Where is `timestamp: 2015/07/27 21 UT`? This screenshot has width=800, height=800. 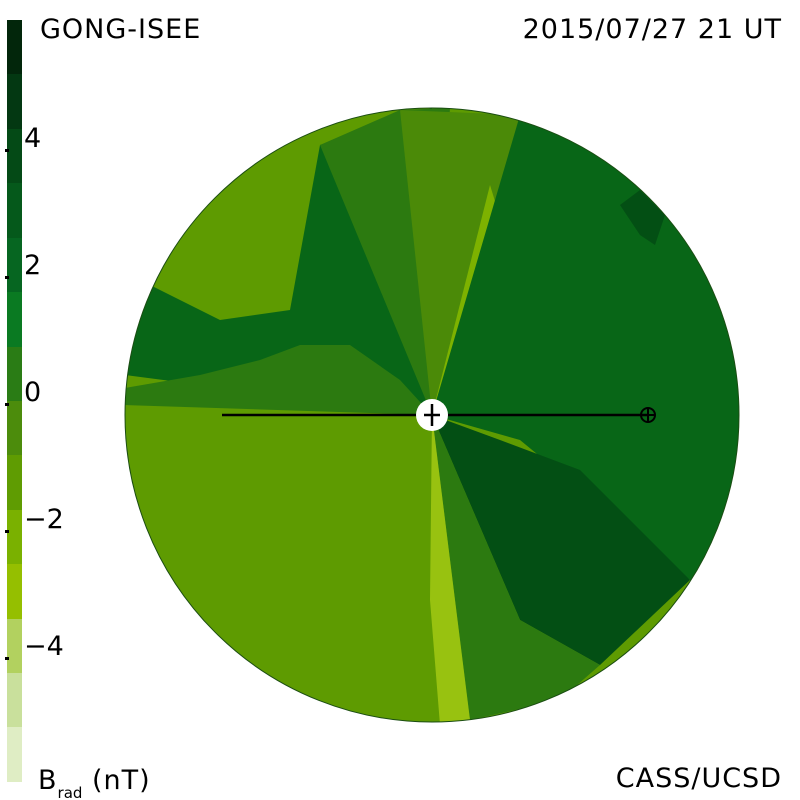 timestamp: 2015/07/27 21 UT is located at coordinates (652, 29).